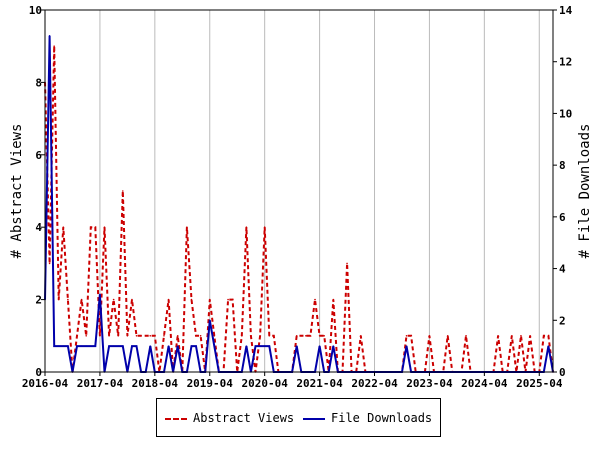  What do you see at coordinates (38, 372) in the screenshot?
I see `left-y-tick-label: 0` at bounding box center [38, 372].